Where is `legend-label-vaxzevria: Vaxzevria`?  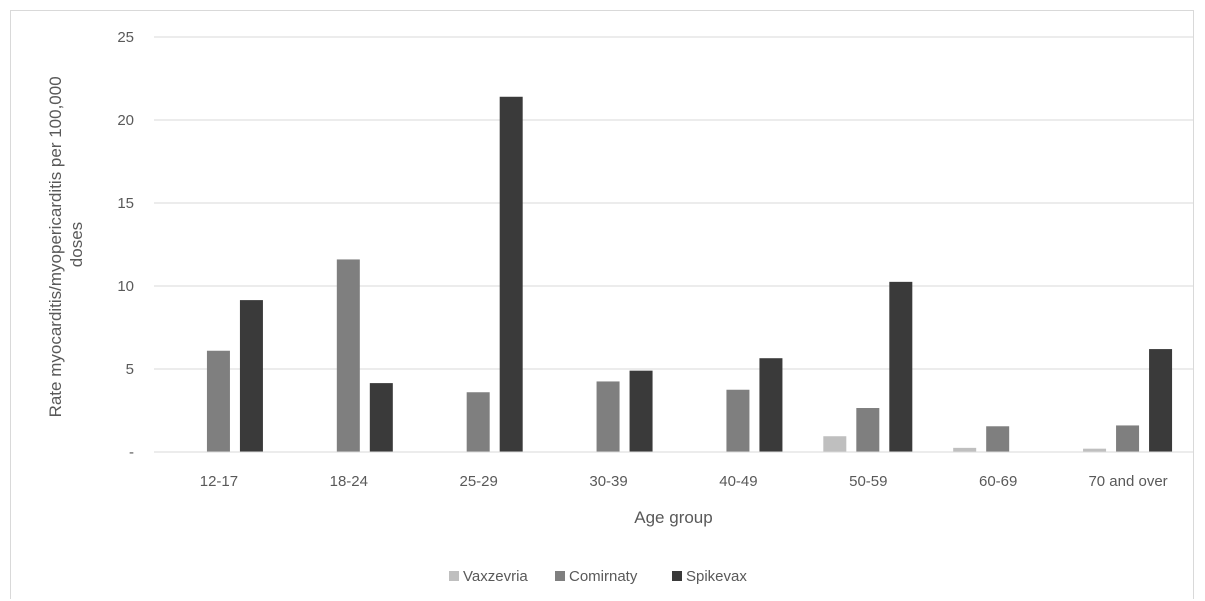 legend-label-vaxzevria: Vaxzevria is located at coordinates (495, 576).